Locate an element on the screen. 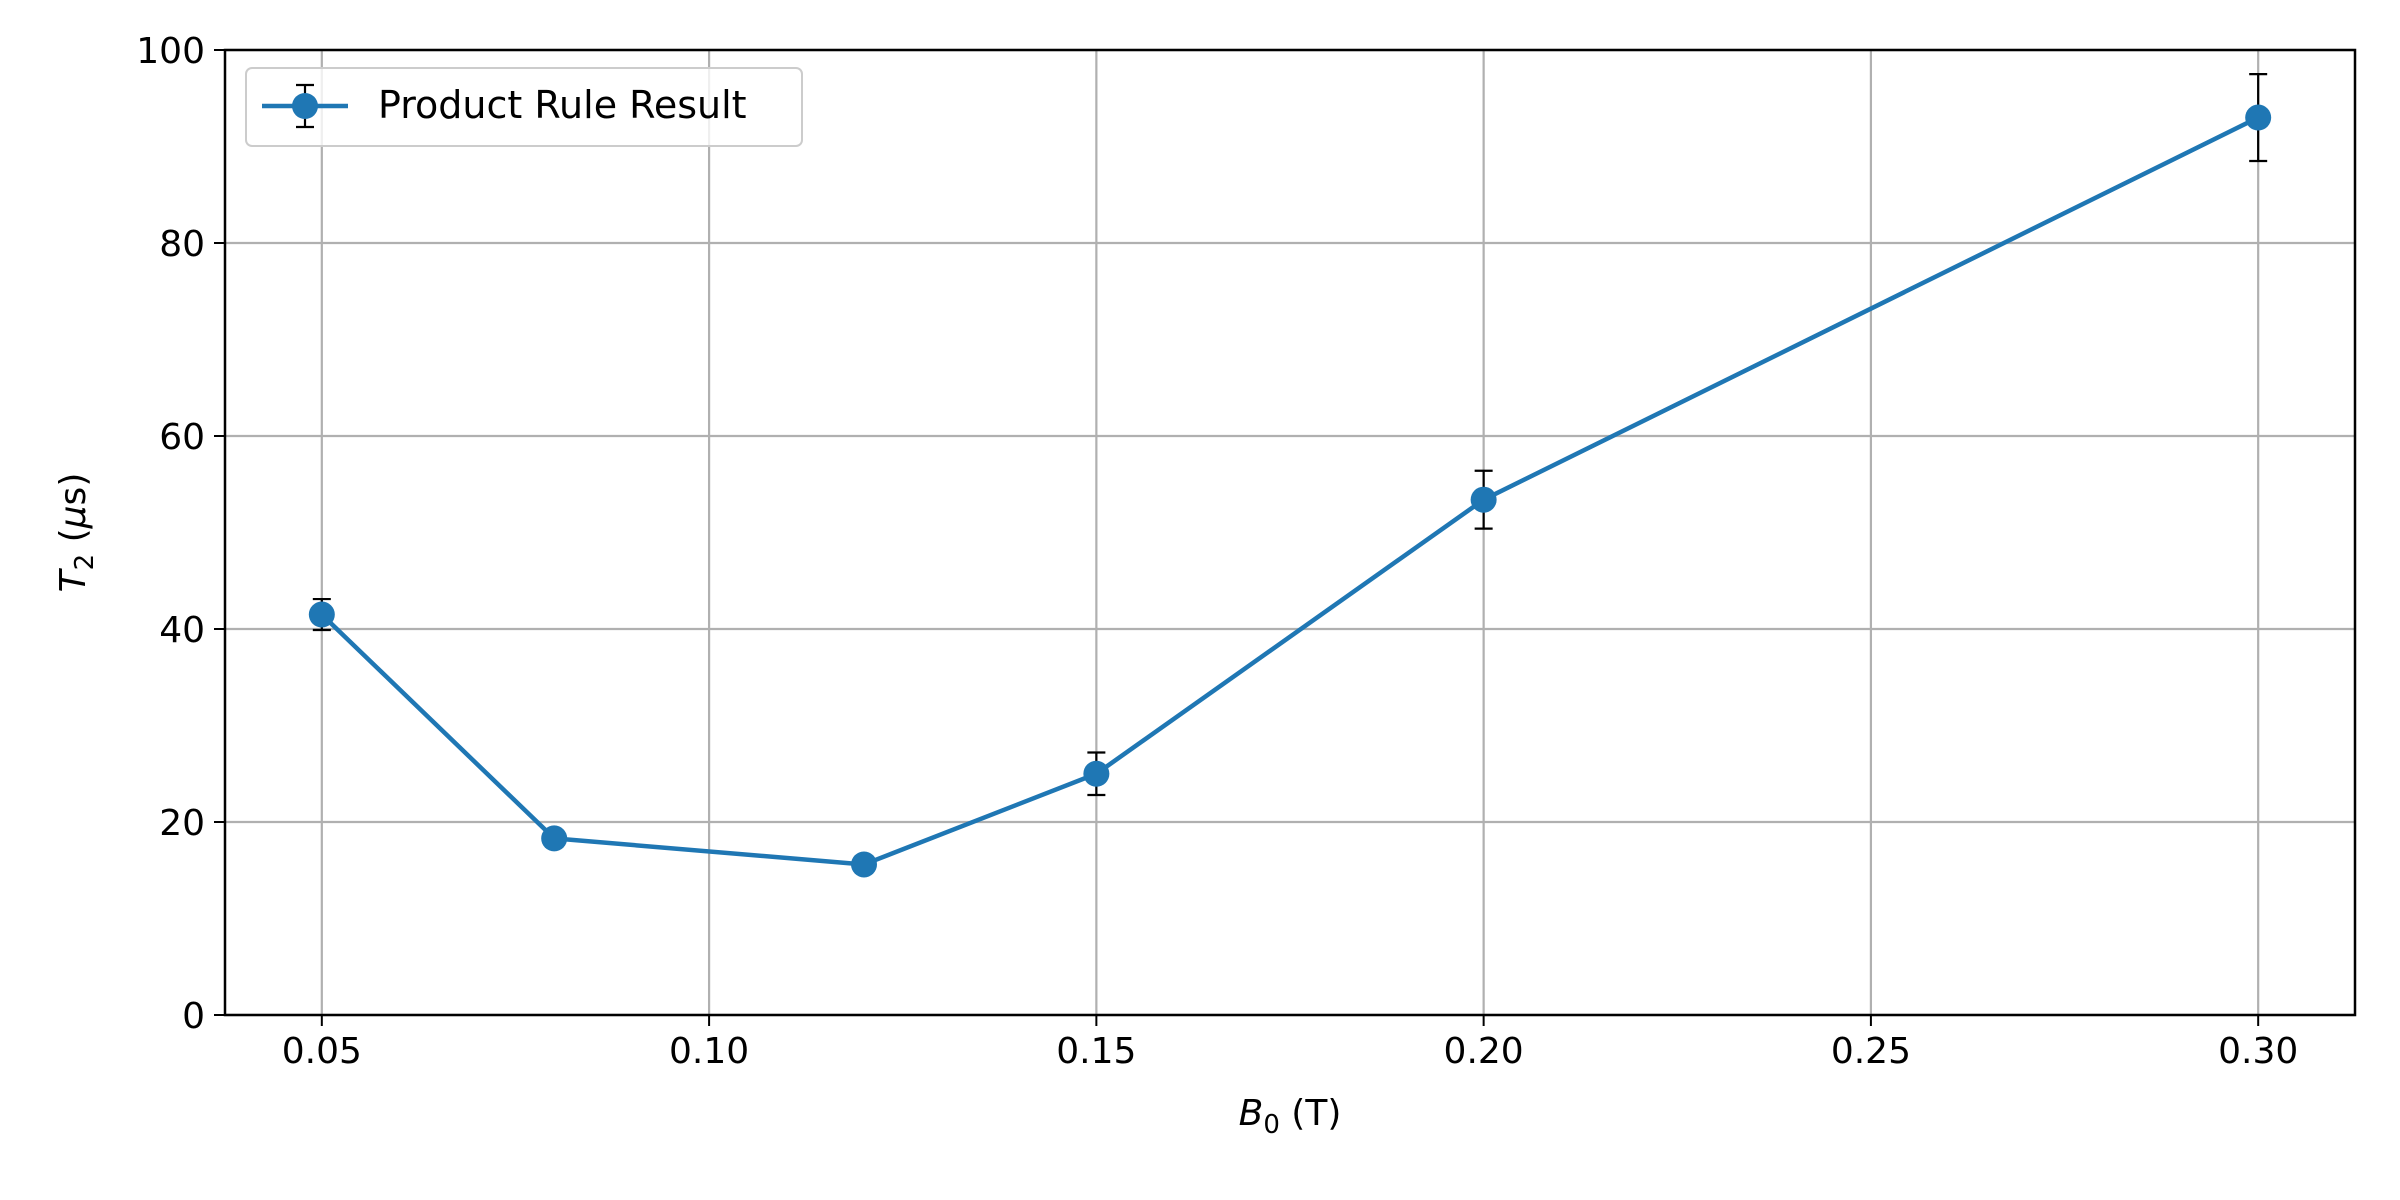 This screenshot has width=2400, height=1200. x-tick-label: 0.15 is located at coordinates (1096, 1051).